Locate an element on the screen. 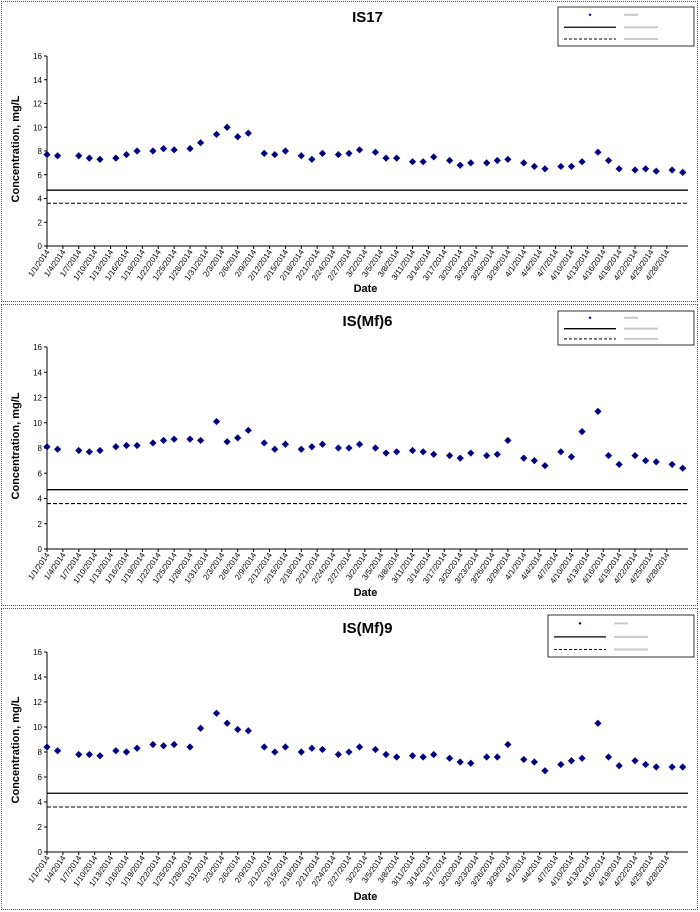  y-tick-label: 2 is located at coordinates (40, 827).